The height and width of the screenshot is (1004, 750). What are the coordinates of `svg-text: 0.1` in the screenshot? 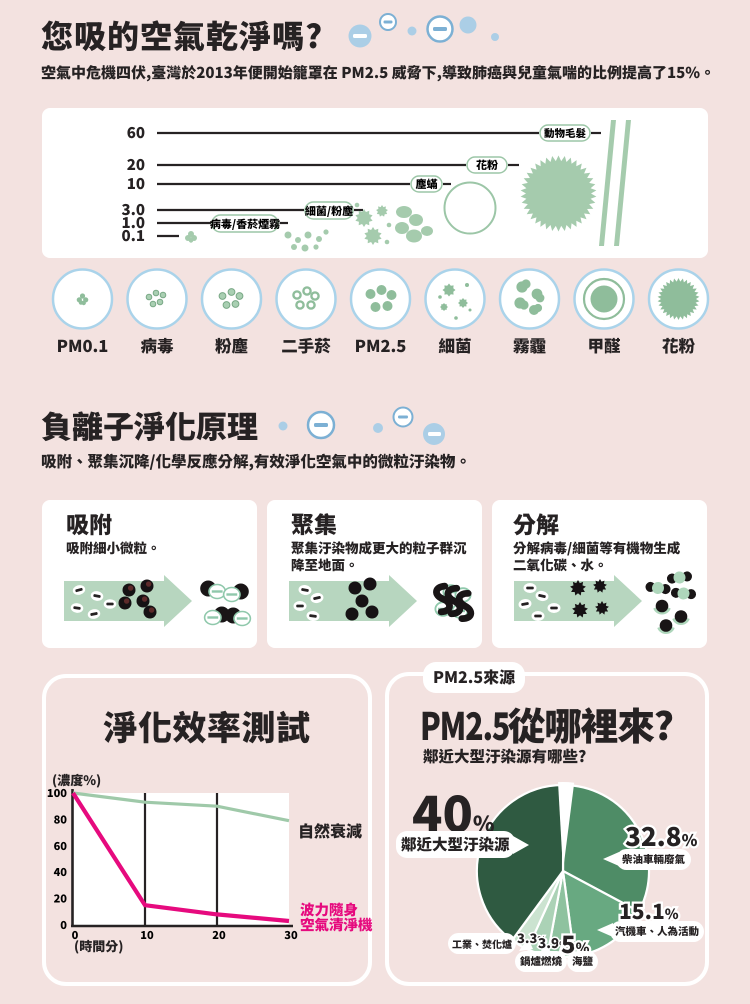 It's located at (133, 235).